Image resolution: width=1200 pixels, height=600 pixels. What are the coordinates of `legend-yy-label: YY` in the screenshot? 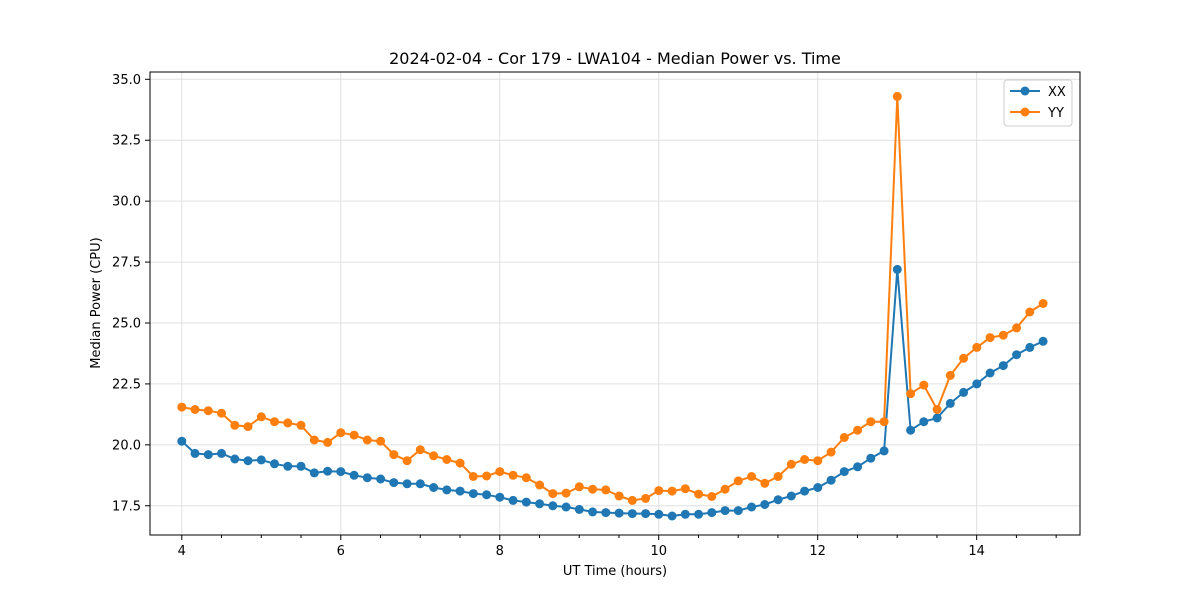 It's located at (1055, 113).